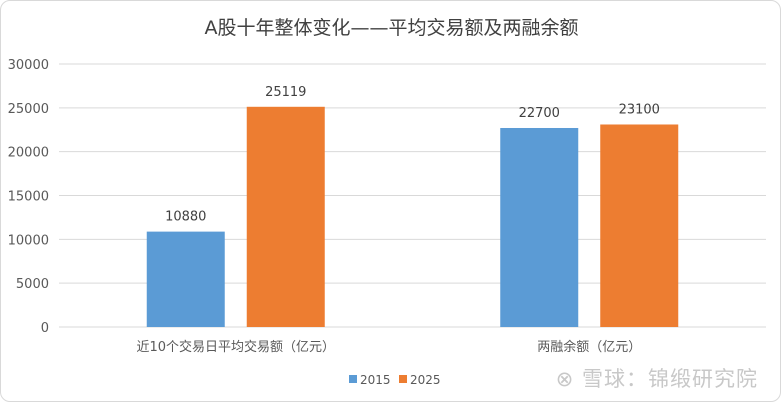  What do you see at coordinates (285, 92) in the screenshot?
I see `data-label: 25119` at bounding box center [285, 92].